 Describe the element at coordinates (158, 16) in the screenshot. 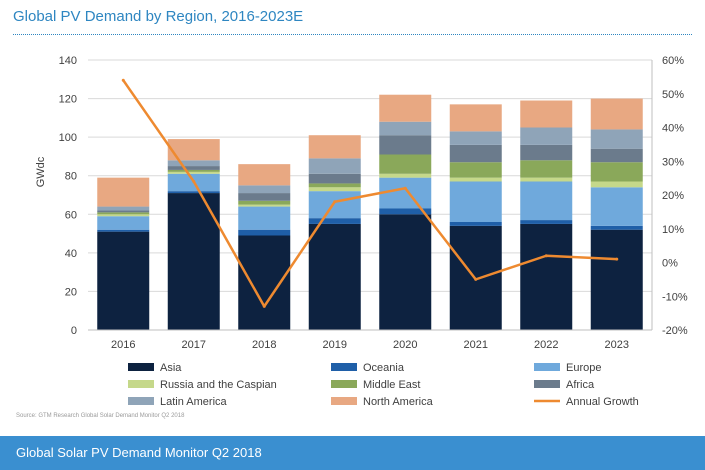

I see `chart-title: Global PV Demand by Region, 2016-2023E` at that location.